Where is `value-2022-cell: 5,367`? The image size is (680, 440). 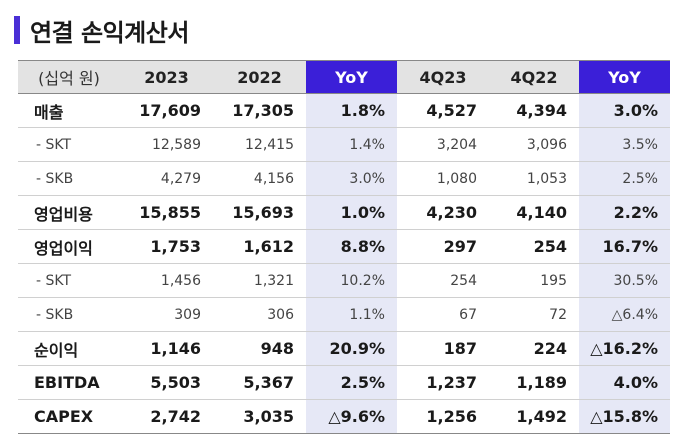
value-2022-cell: 5,367 is located at coordinates (259, 382).